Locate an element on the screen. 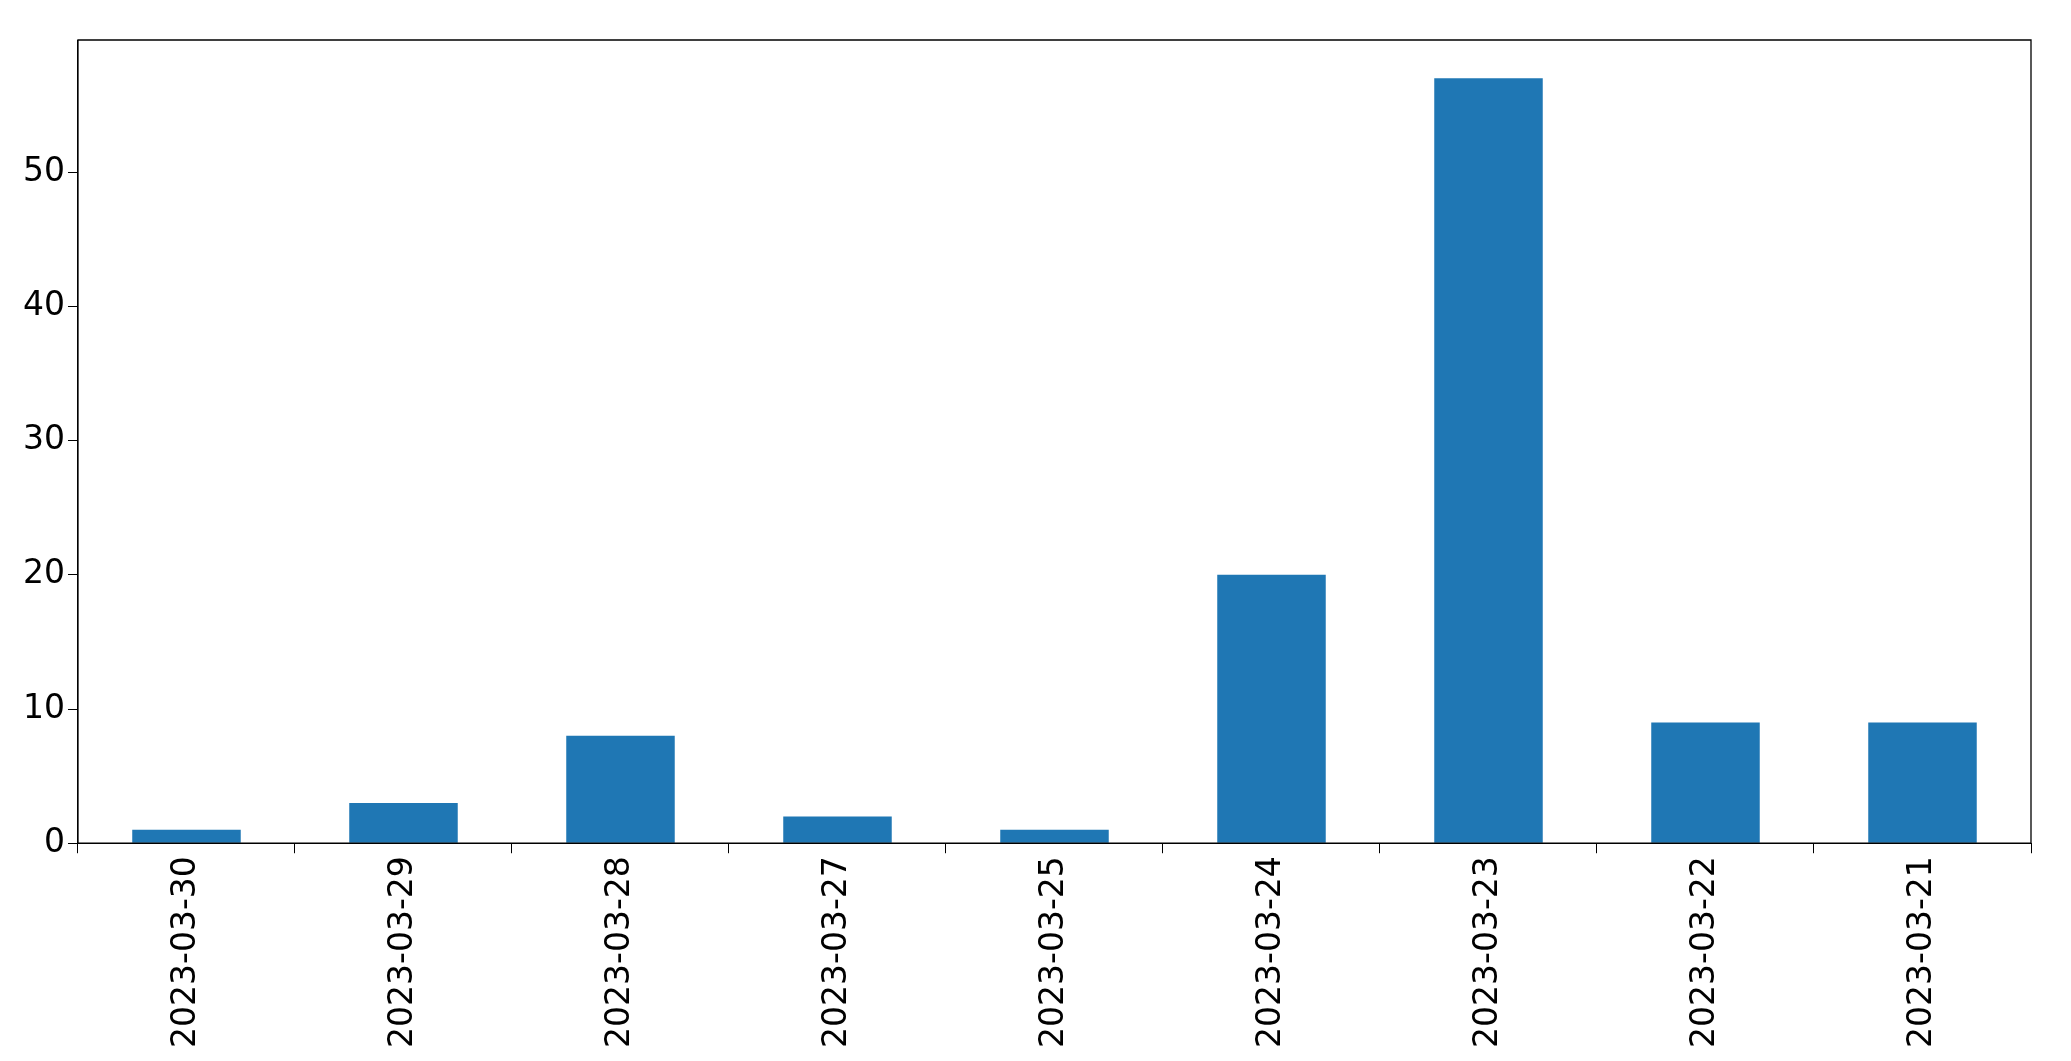  x-tick-label: 2023-03-29 is located at coordinates (401, 952).